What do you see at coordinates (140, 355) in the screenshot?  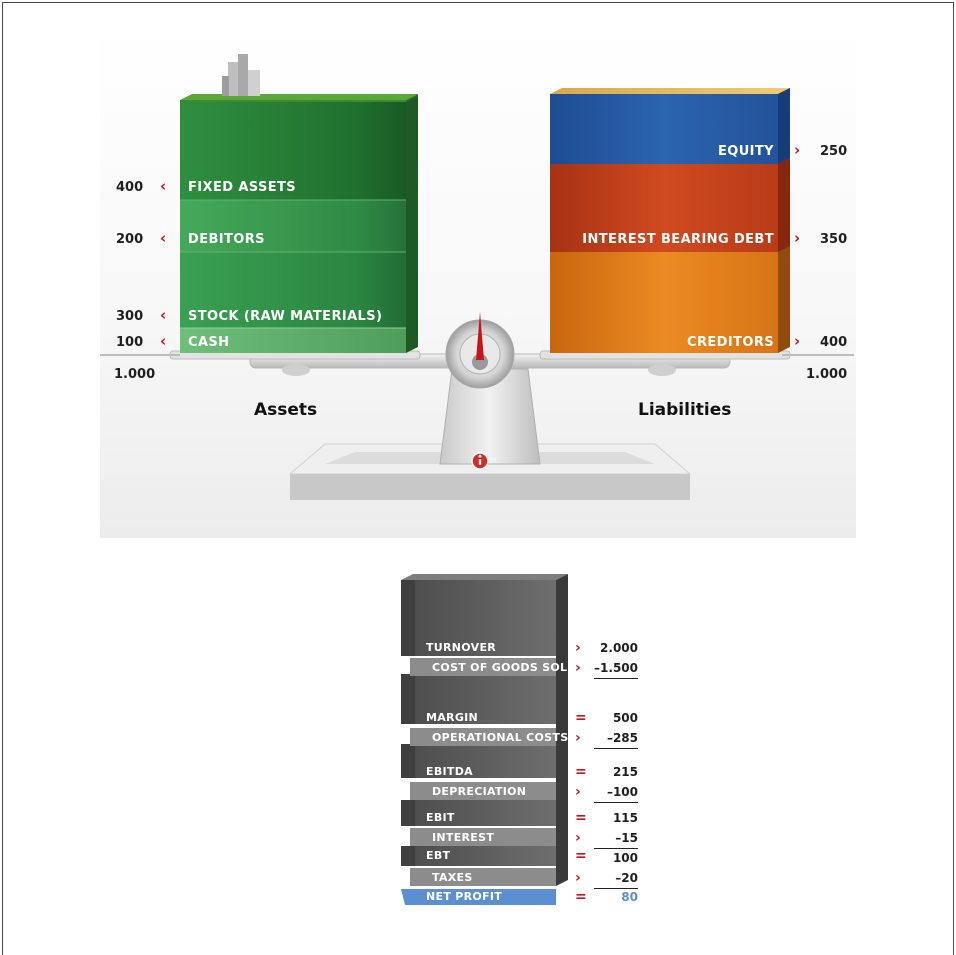 I see `assets-total-rule` at bounding box center [140, 355].